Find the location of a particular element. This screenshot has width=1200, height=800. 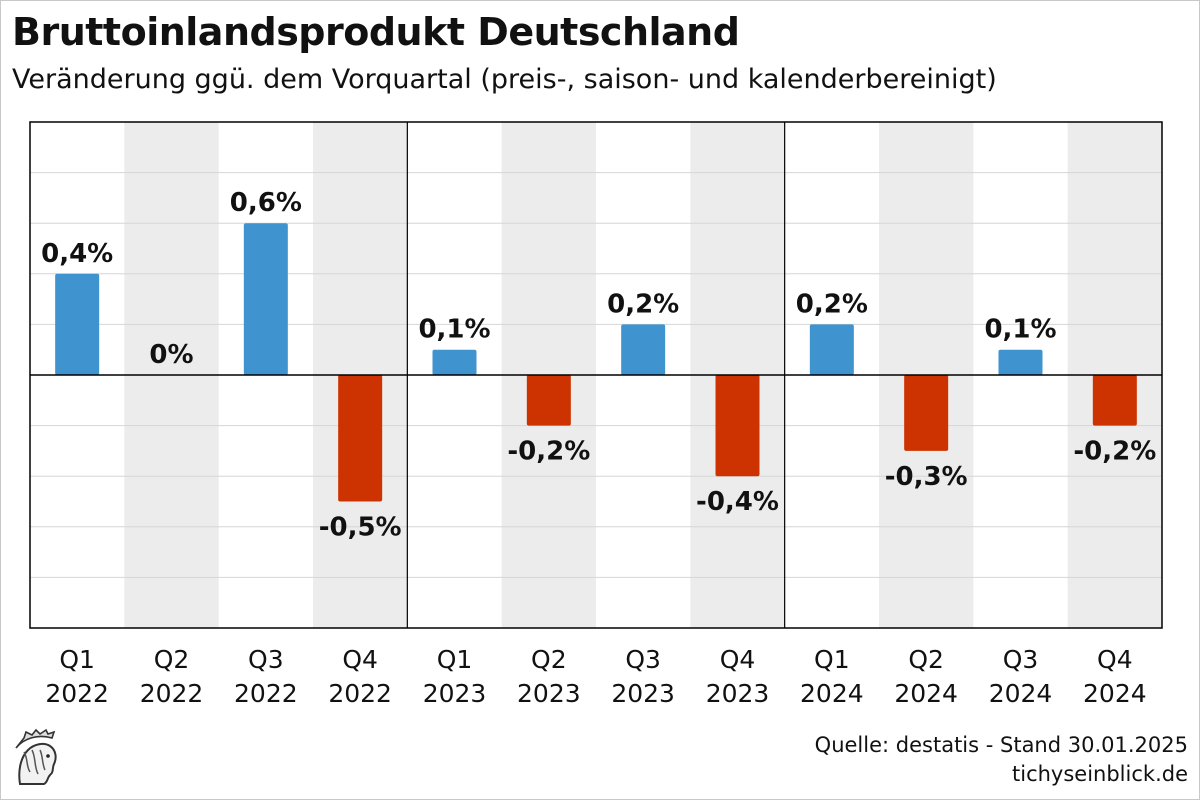

data-label: -0,3% is located at coordinates (926, 477).